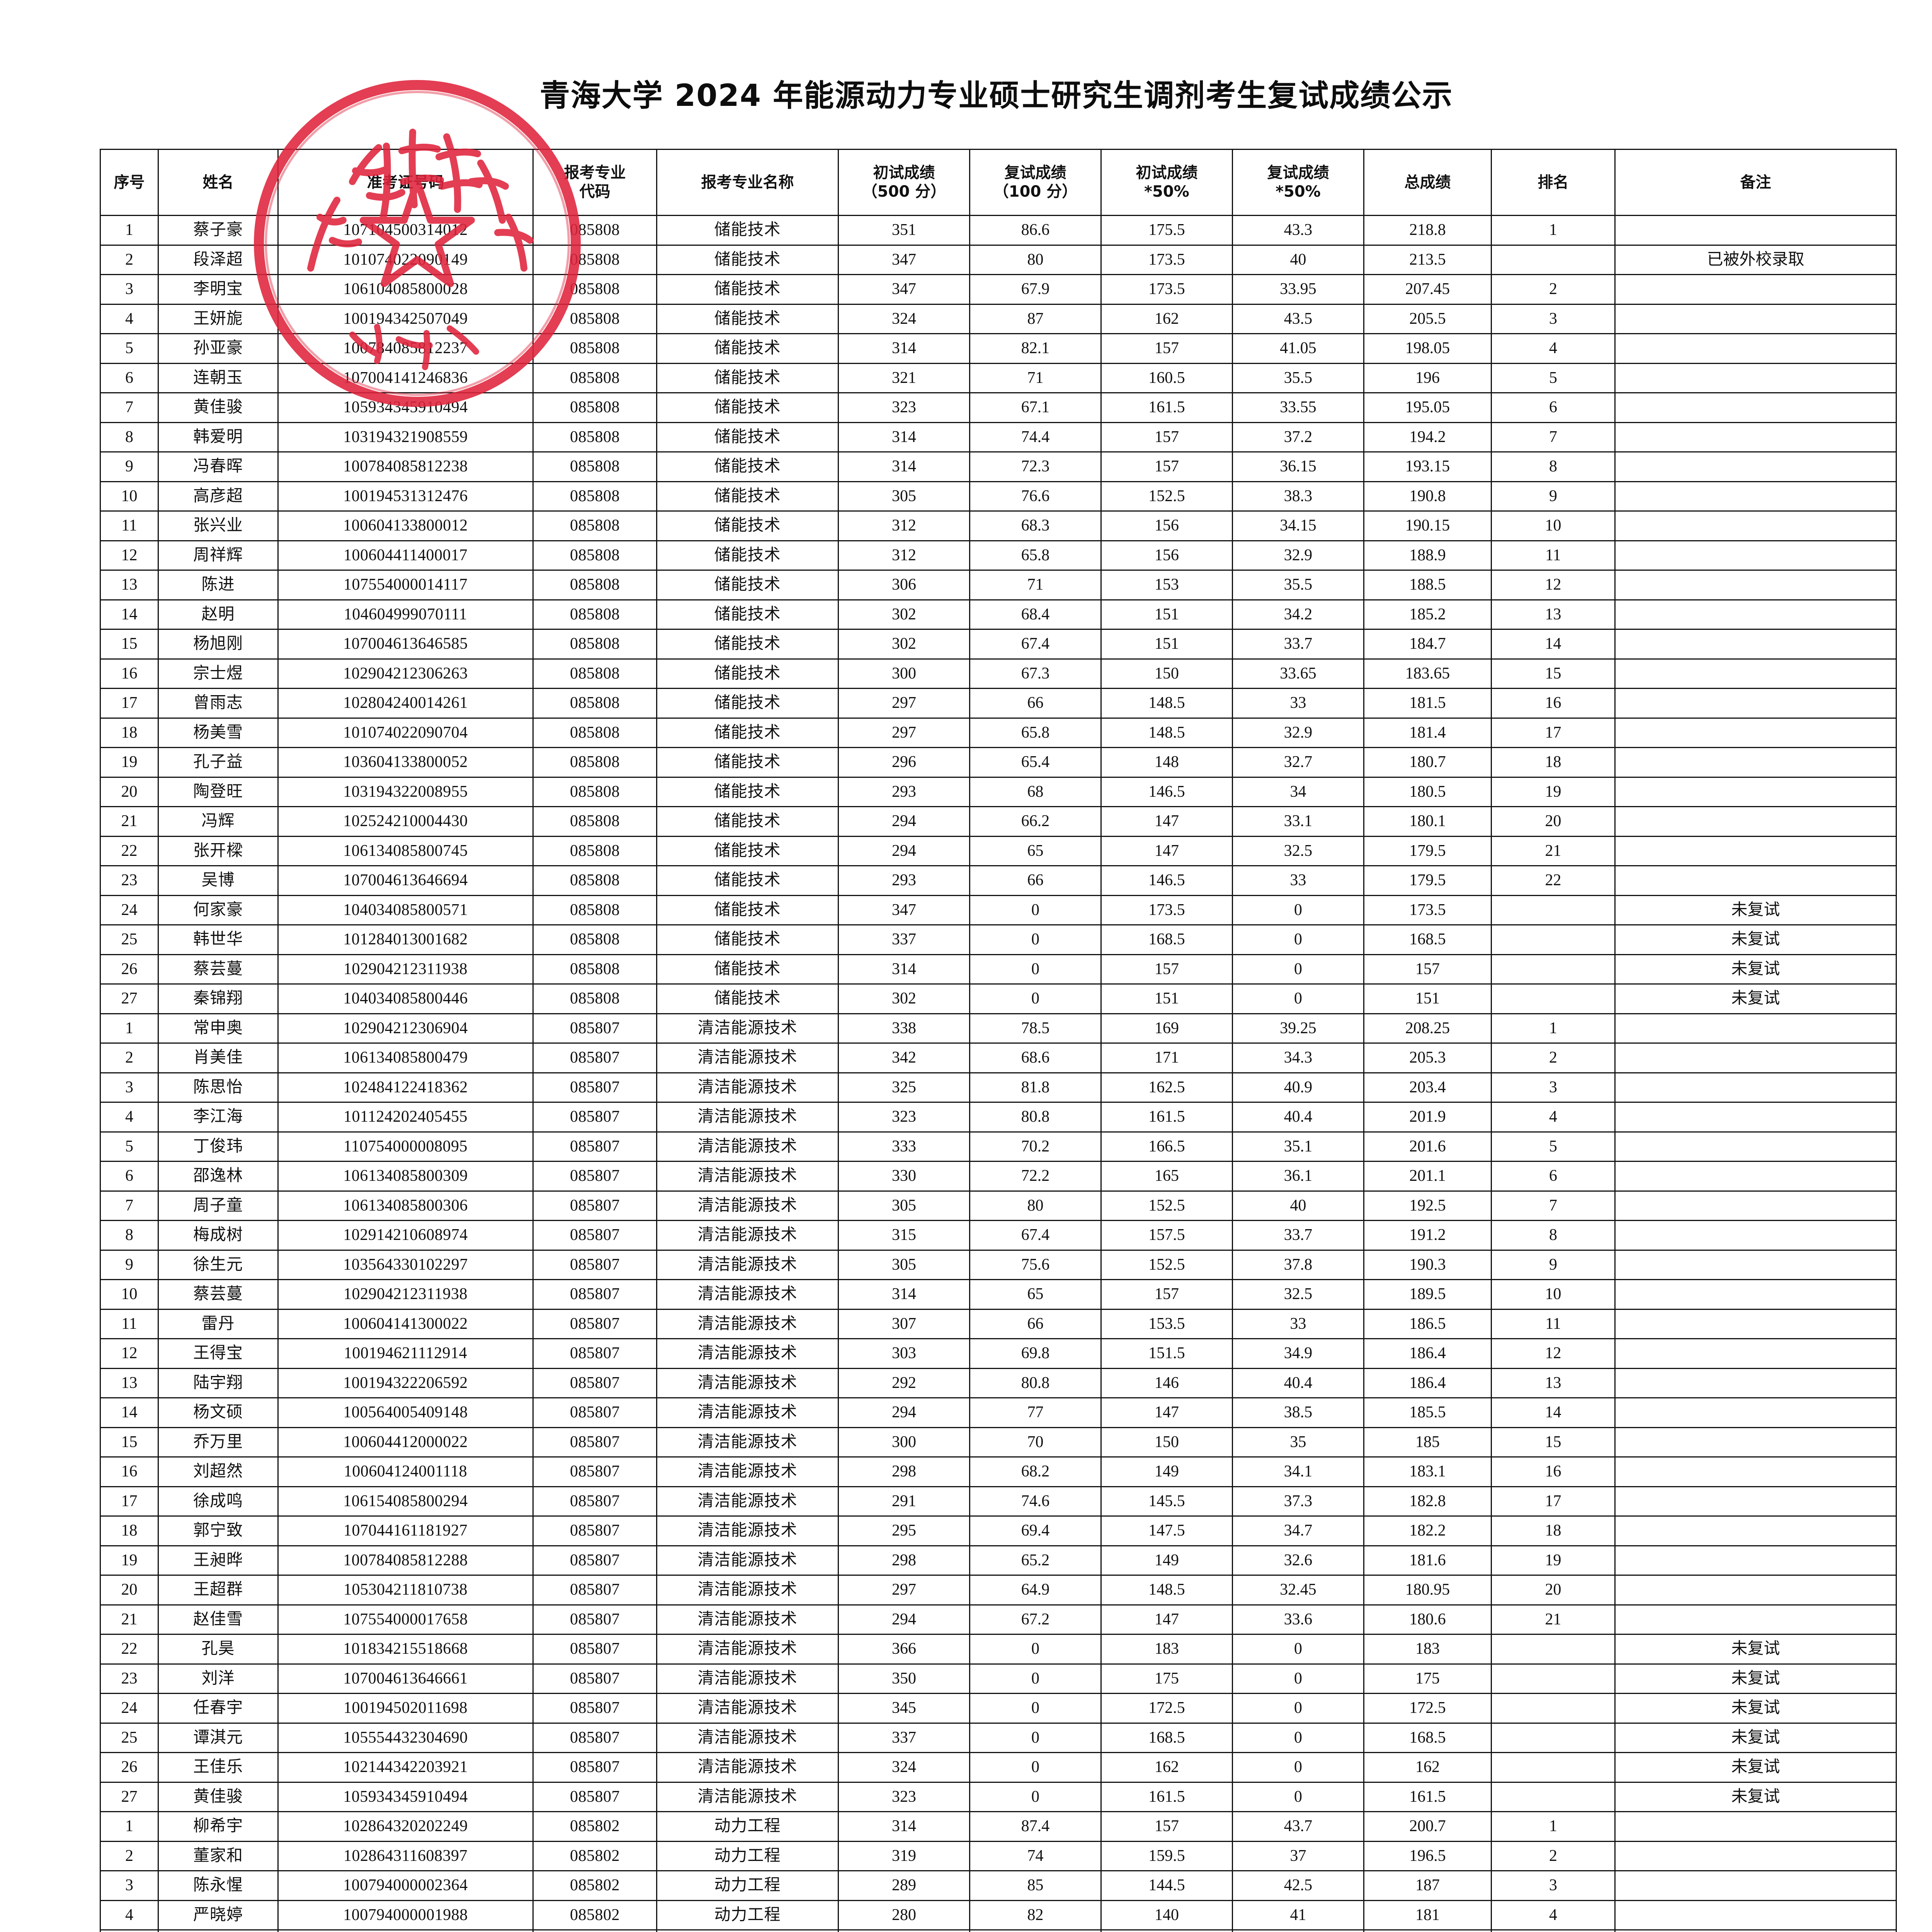 This screenshot has width=1932, height=1932. Describe the element at coordinates (1427, 1930) in the screenshot. I see `row-cell-total: 177.1` at that location.